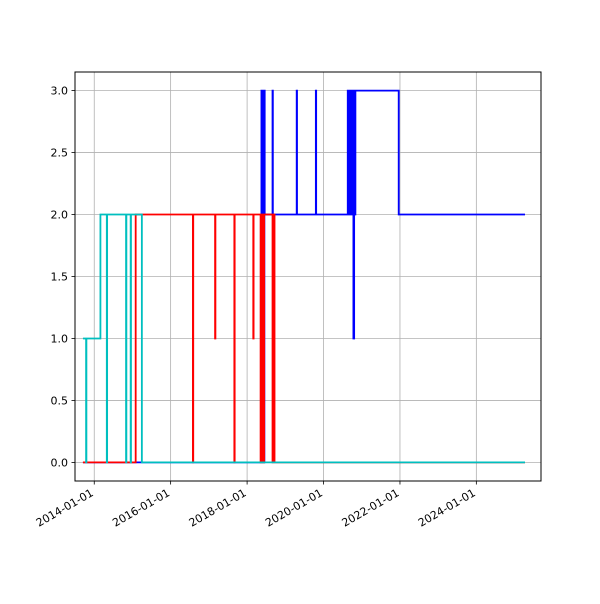 The image size is (600, 604). I want to click on y-axis: 0.0 0.5 1.0 1.5 2.0 2.5 3.0, so click(63, 277).